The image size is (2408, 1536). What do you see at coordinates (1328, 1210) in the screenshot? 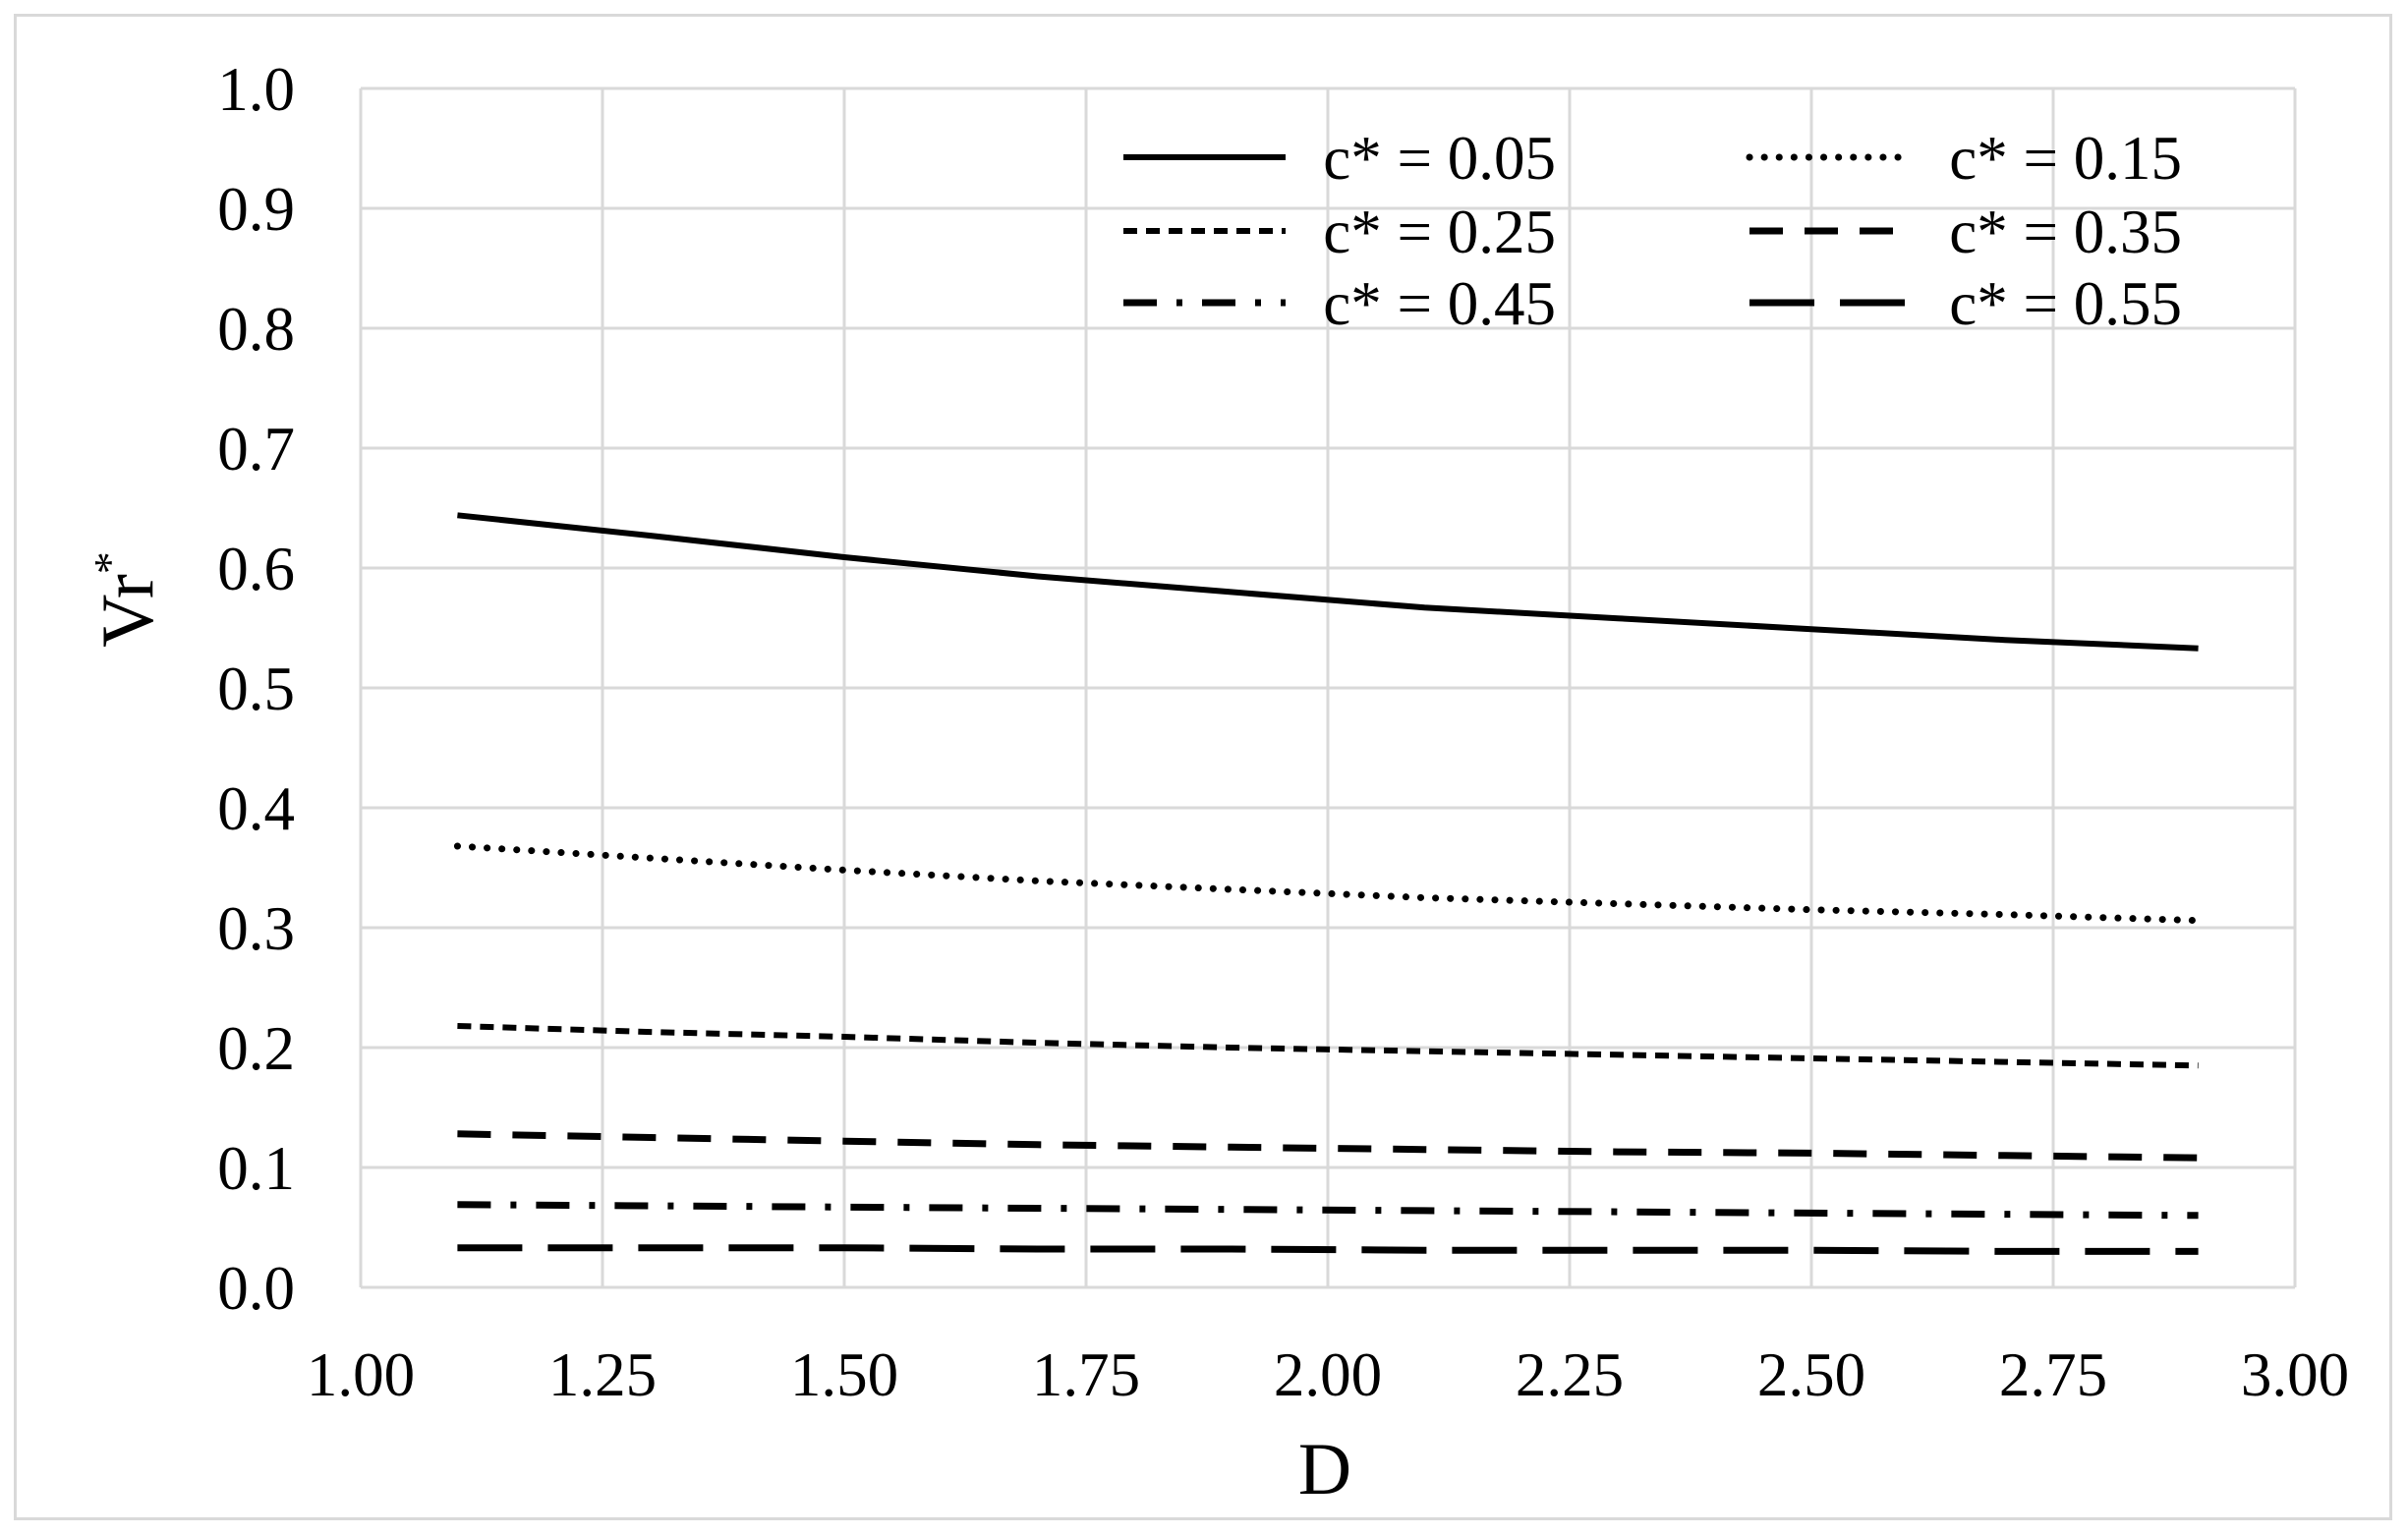
I see `series-line-dash-dot` at bounding box center [1328, 1210].